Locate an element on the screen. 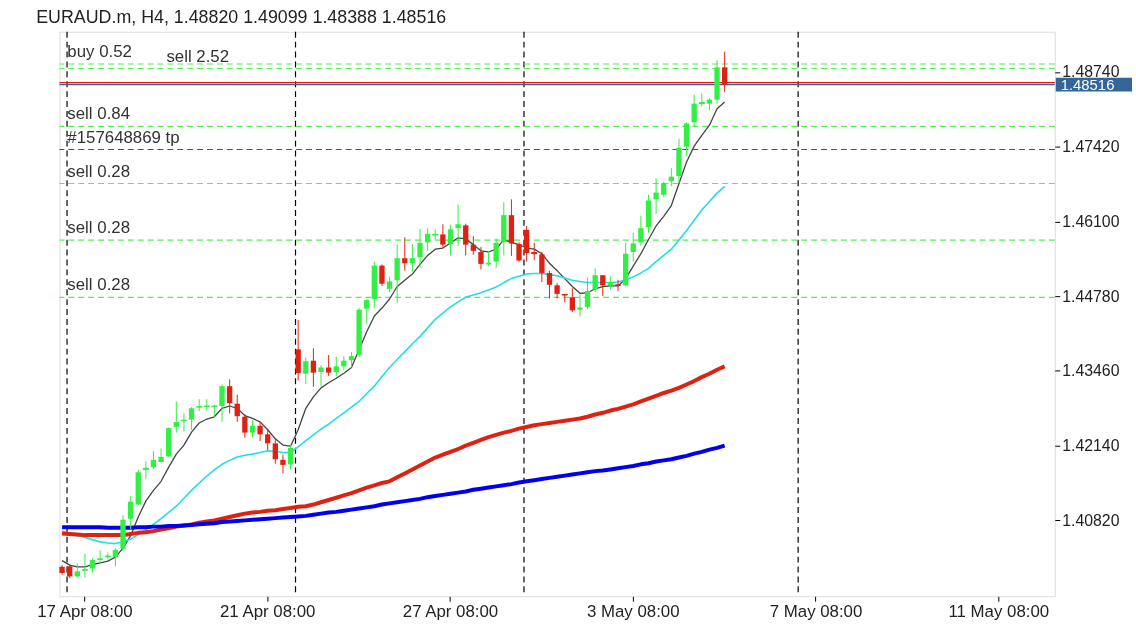  y-tick-label: 1.42140 is located at coordinates (1091, 446).